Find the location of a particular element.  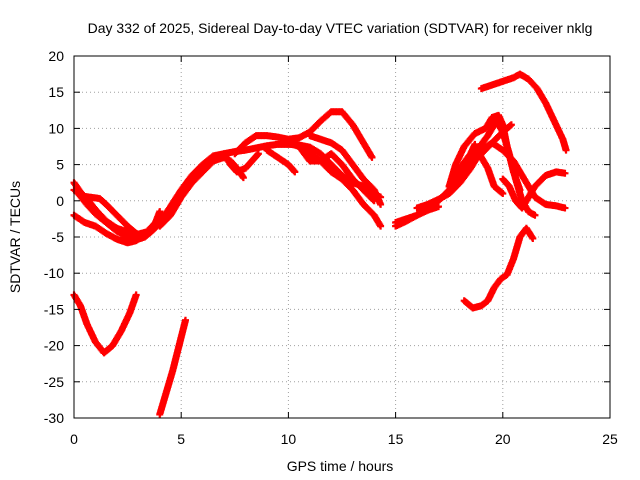

y-tick-label: 5 is located at coordinates (60, 165).